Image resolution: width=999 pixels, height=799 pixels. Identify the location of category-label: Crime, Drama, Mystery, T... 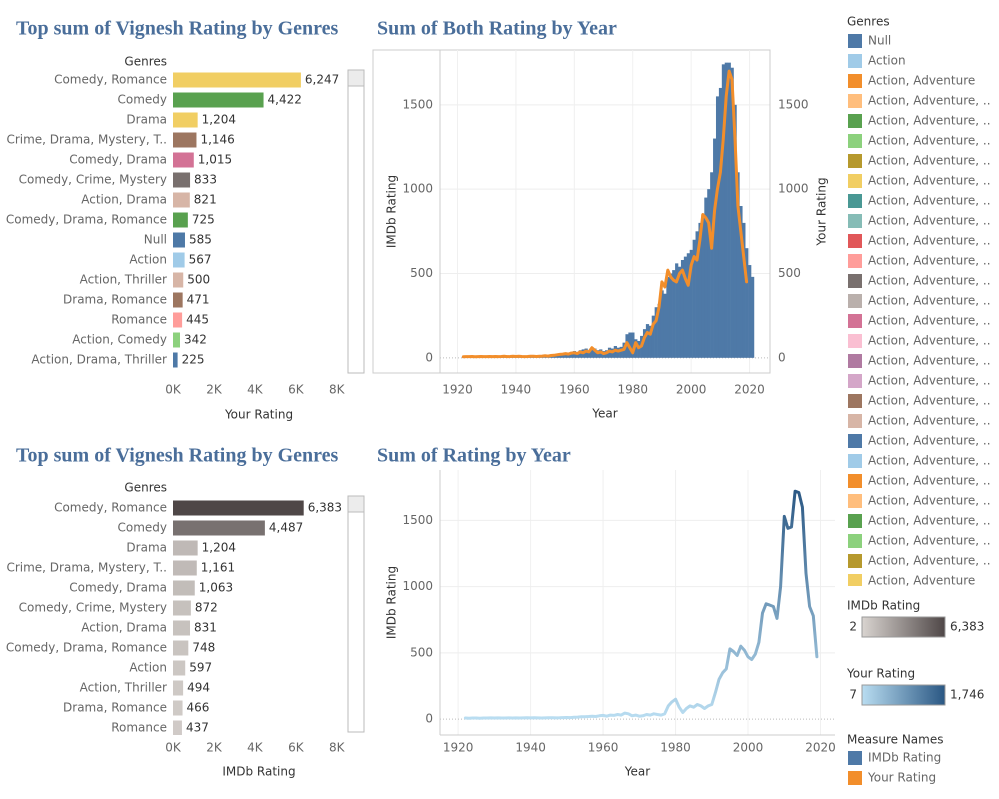
(86, 568).